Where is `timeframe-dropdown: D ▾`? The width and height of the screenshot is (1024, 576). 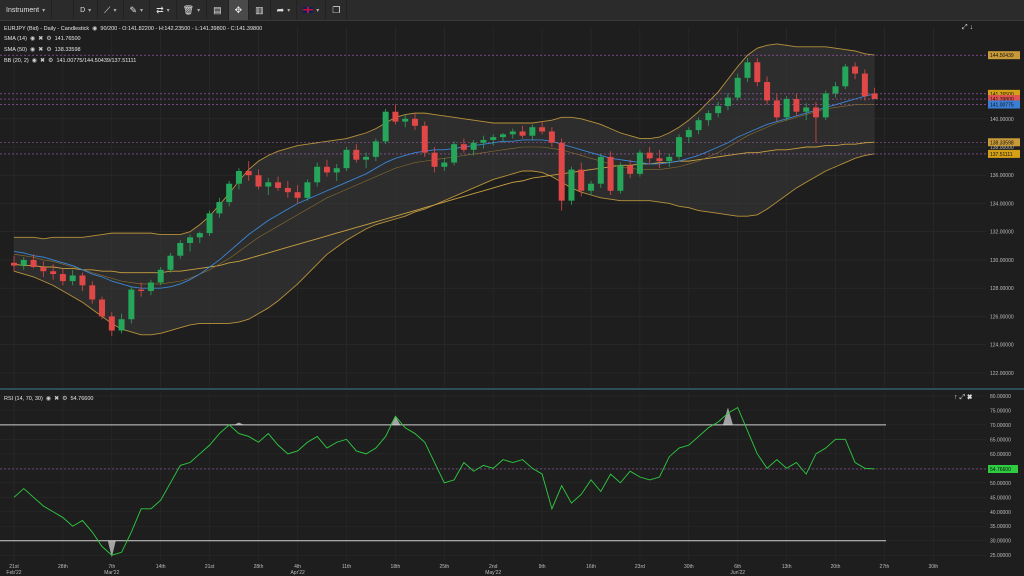 timeframe-dropdown: D ▾ is located at coordinates (86, 10).